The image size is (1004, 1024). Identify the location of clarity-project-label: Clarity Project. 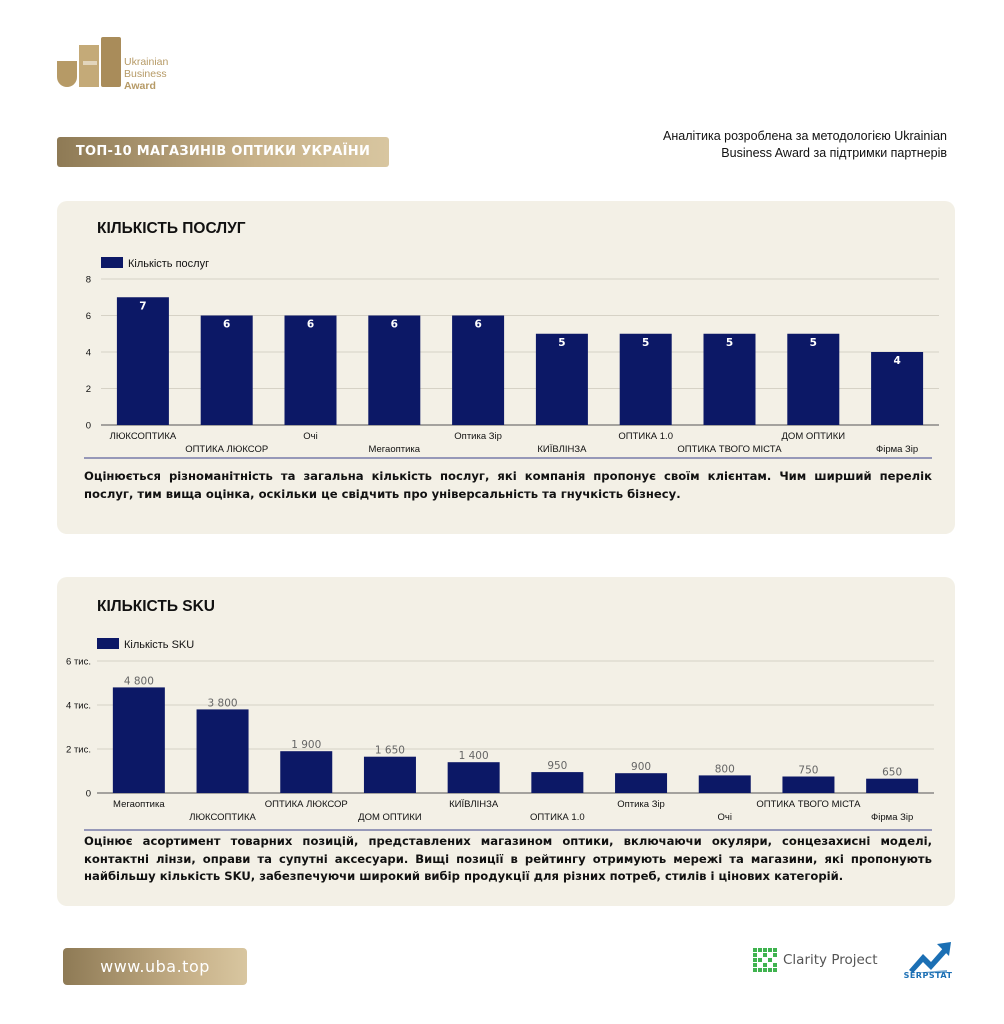
(830, 960).